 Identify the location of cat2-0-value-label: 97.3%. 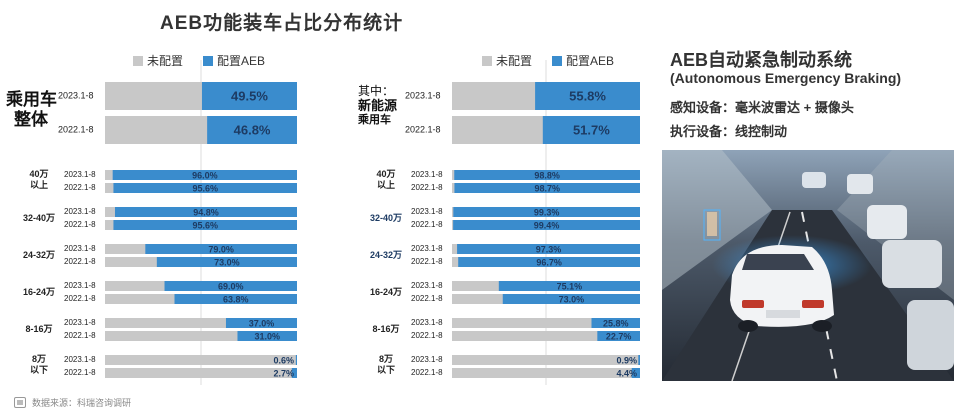
(549, 249).